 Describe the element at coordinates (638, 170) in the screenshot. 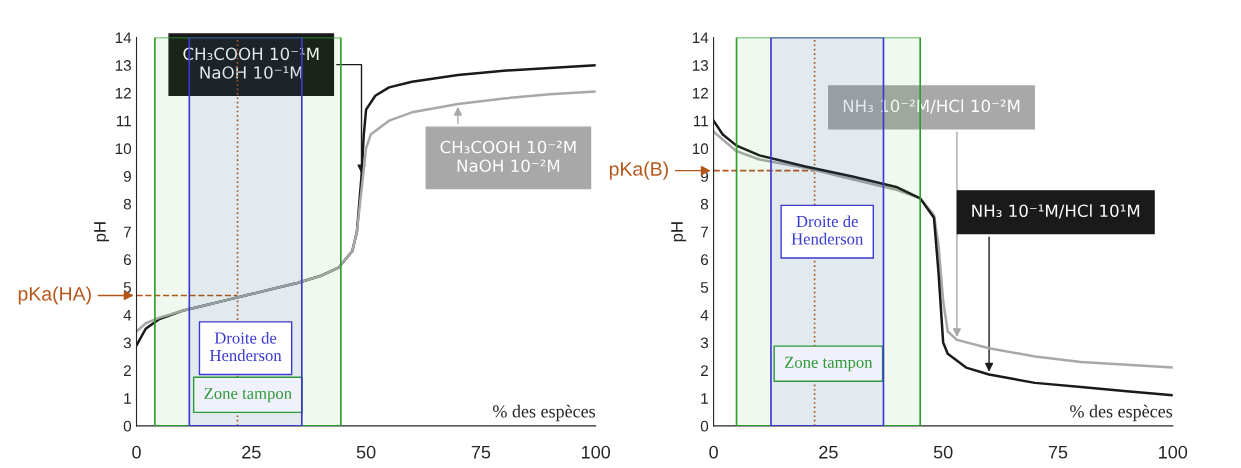

I see `ref-line-label: pKa(B)` at that location.